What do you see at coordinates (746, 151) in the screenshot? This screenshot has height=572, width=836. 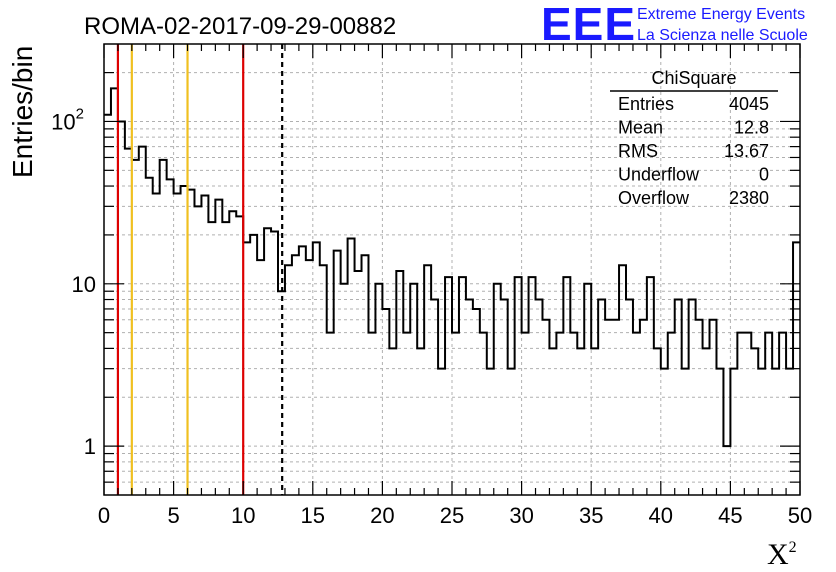 I see `stats-value: 13.67` at bounding box center [746, 151].